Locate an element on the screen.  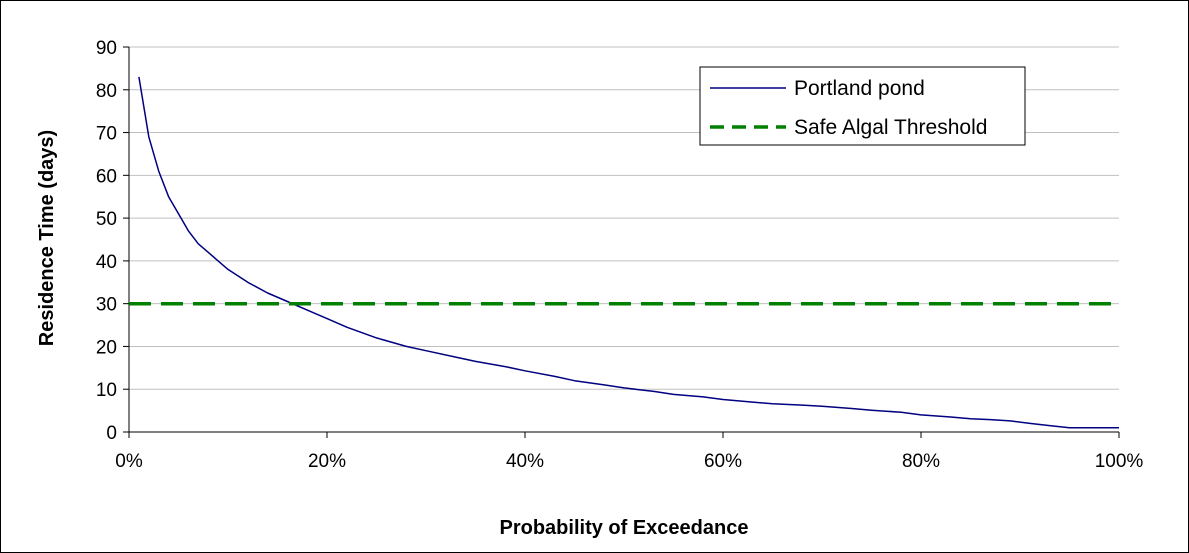
x-tick-label: 0% is located at coordinates (129, 461).